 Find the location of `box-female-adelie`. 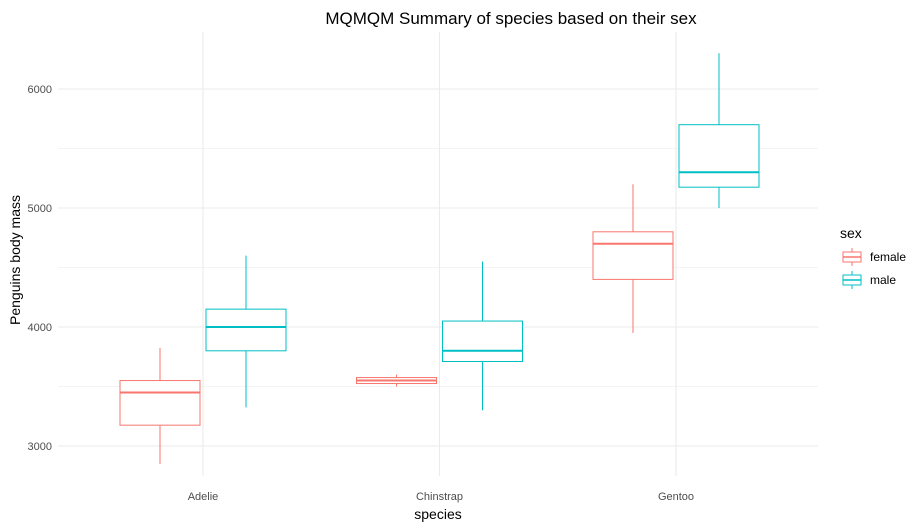

box-female-adelie is located at coordinates (160, 405).